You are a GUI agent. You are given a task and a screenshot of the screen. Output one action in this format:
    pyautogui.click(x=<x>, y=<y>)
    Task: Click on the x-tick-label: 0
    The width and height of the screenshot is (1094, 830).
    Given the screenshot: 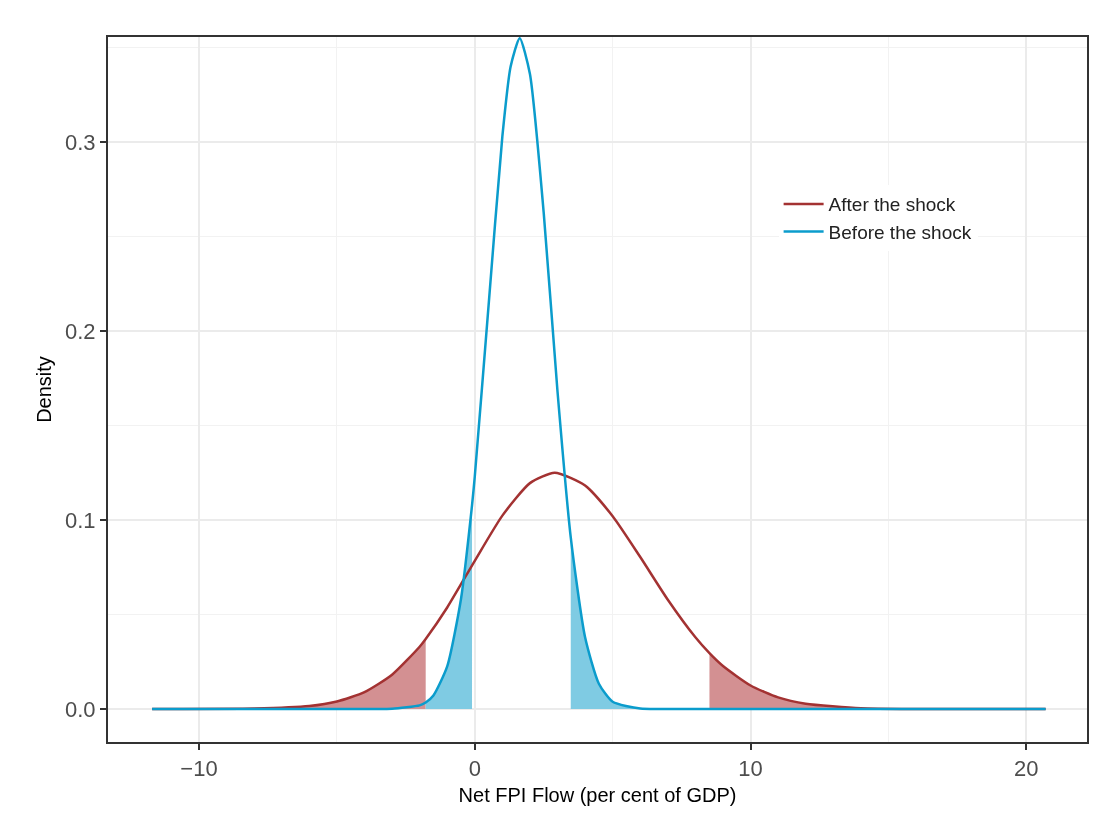 What is the action you would take?
    pyautogui.click(x=474, y=769)
    